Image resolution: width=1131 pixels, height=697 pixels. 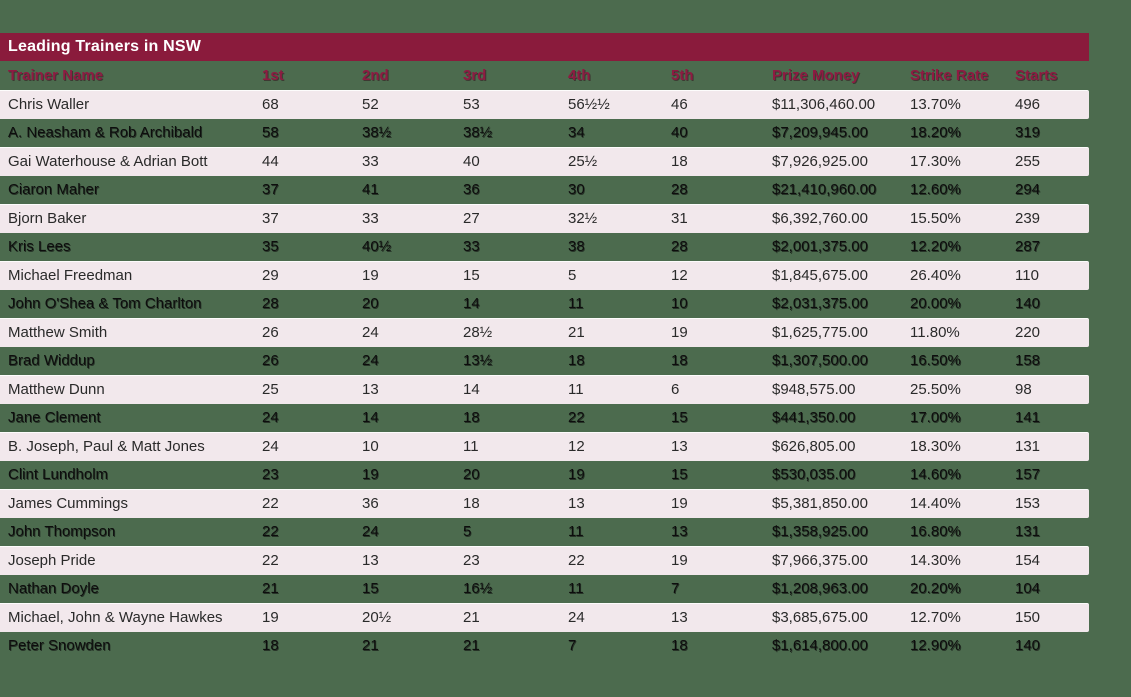 I want to click on cell-strike-rate: 17.00%, so click(x=935, y=418).